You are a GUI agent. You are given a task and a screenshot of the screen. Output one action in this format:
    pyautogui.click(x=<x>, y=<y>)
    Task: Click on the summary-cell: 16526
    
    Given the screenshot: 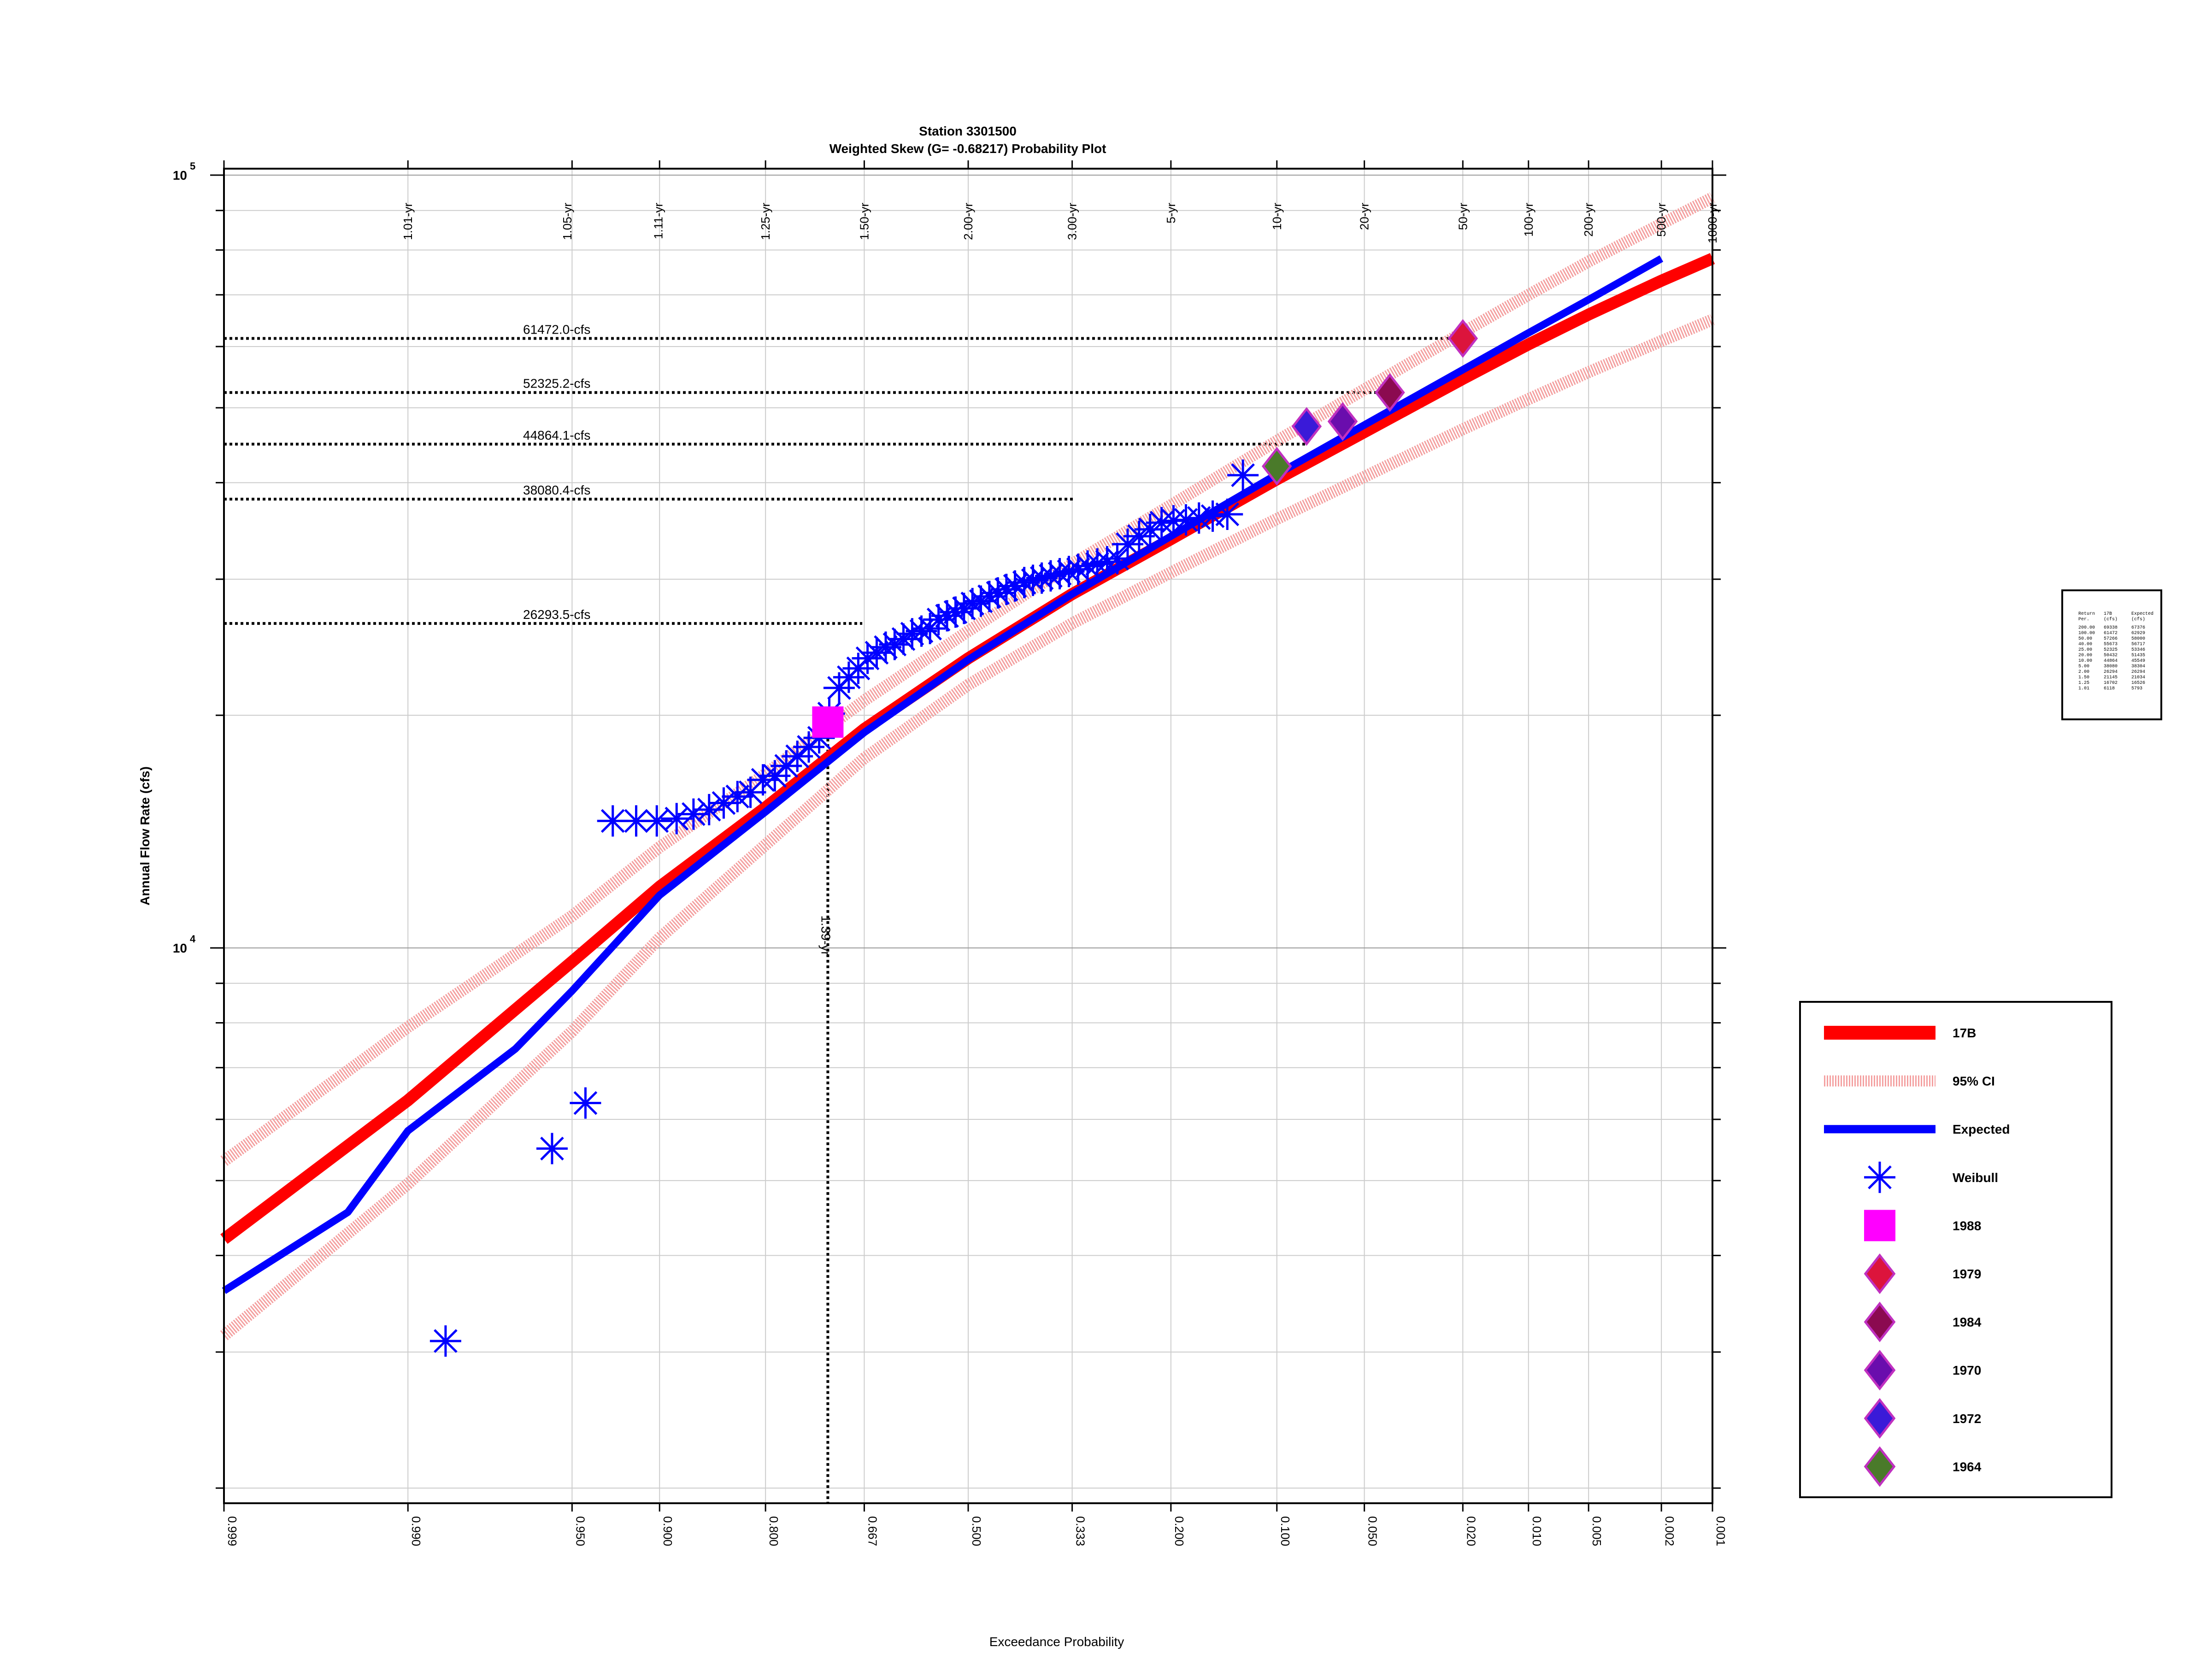 What is the action you would take?
    pyautogui.click(x=2138, y=683)
    